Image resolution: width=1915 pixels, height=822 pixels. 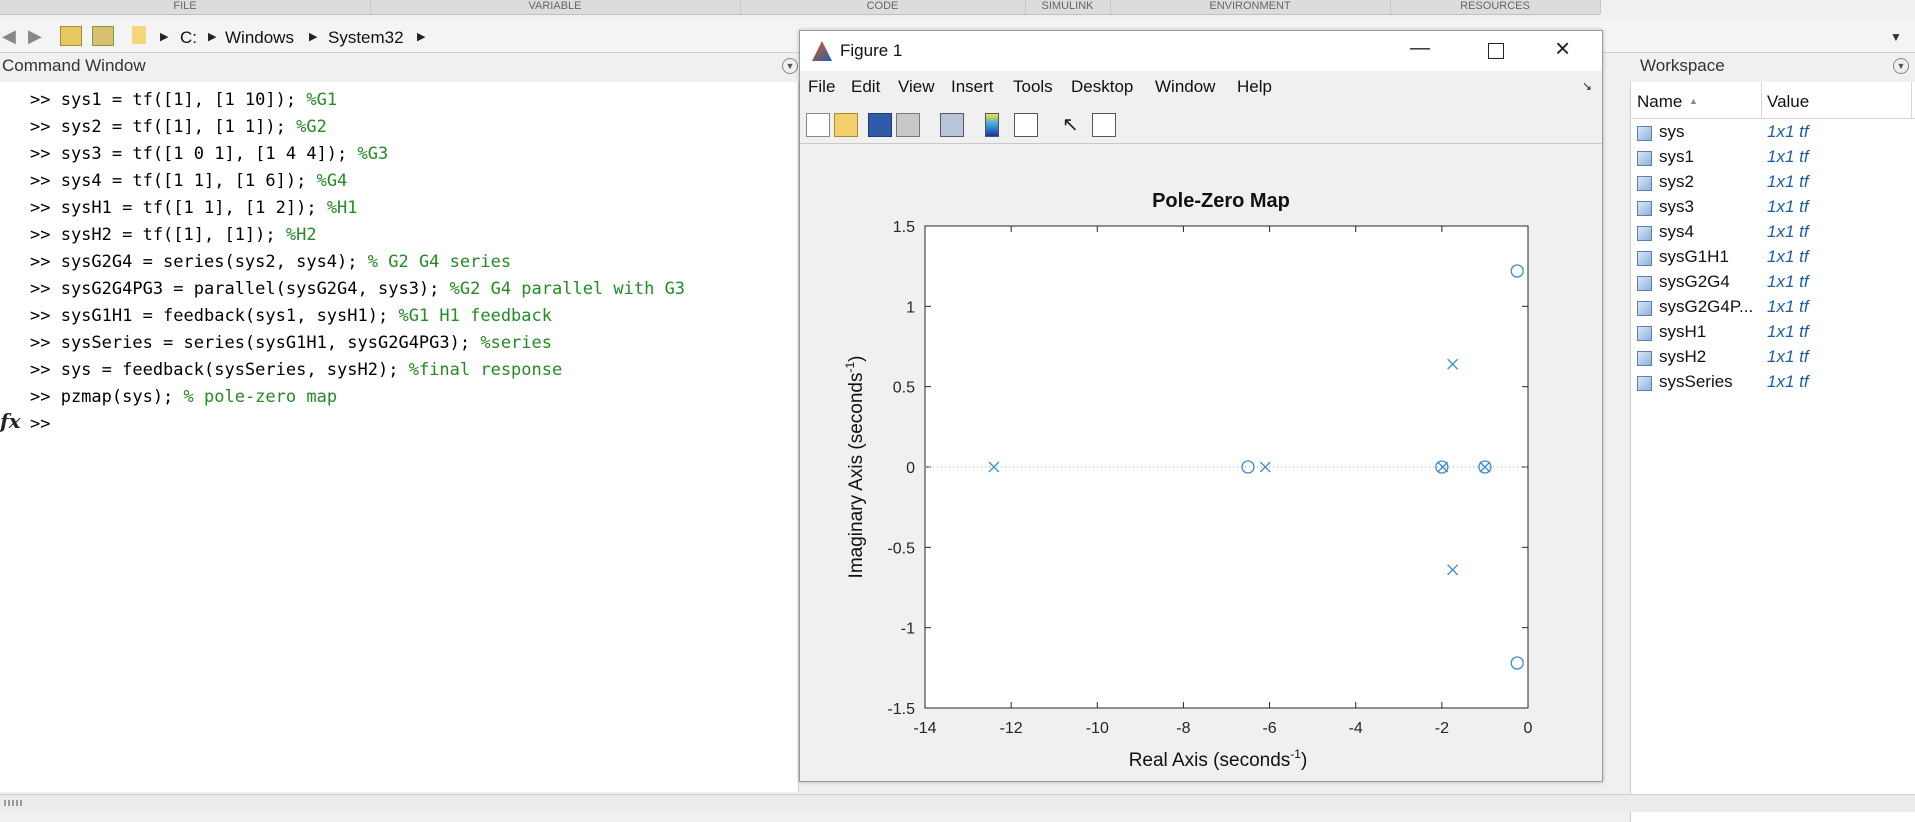 What do you see at coordinates (259, 37) in the screenshot?
I see `breadcrumb-windows: Windows` at bounding box center [259, 37].